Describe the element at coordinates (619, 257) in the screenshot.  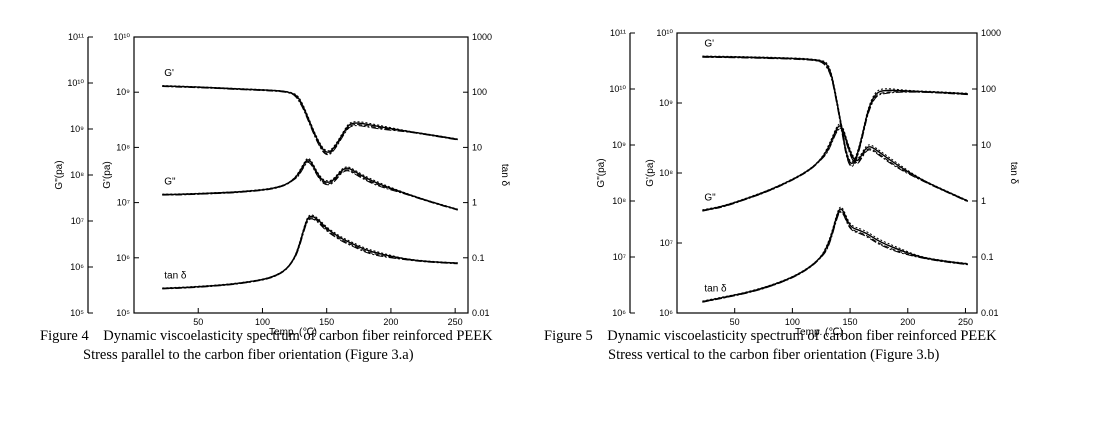
I see `outer-y-tick-label: 10⁷` at that location.